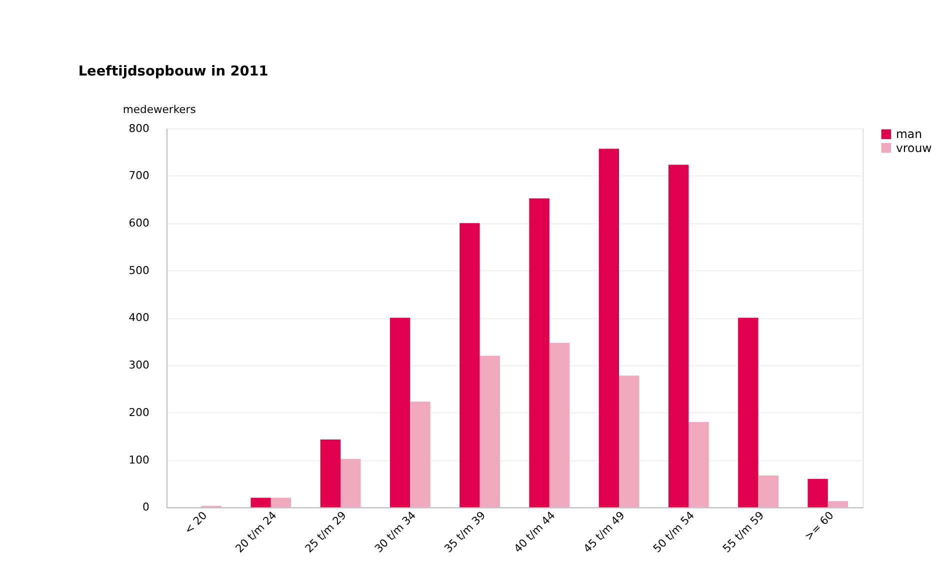 The height and width of the screenshot is (580, 942). I want to click on y-tick-label: 200, so click(139, 412).